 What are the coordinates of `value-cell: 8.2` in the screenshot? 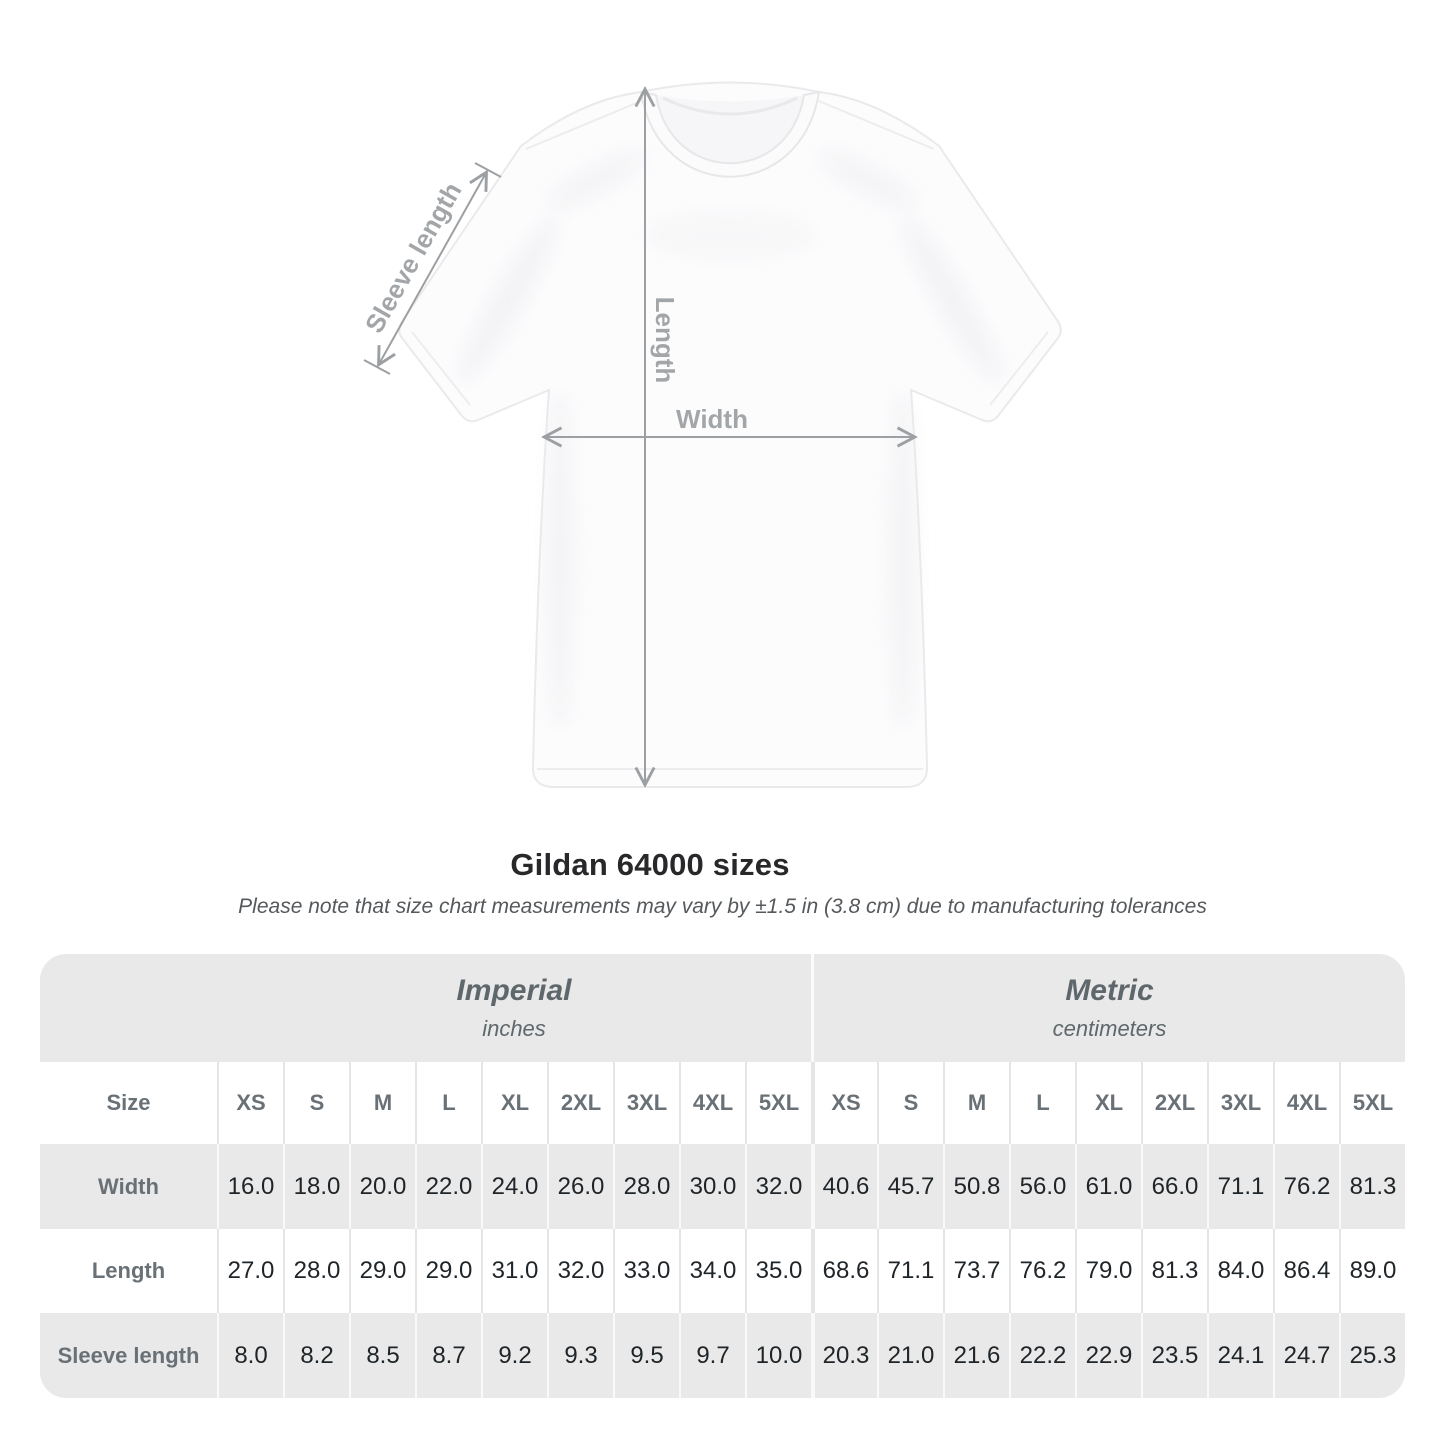 It's located at (316, 1355).